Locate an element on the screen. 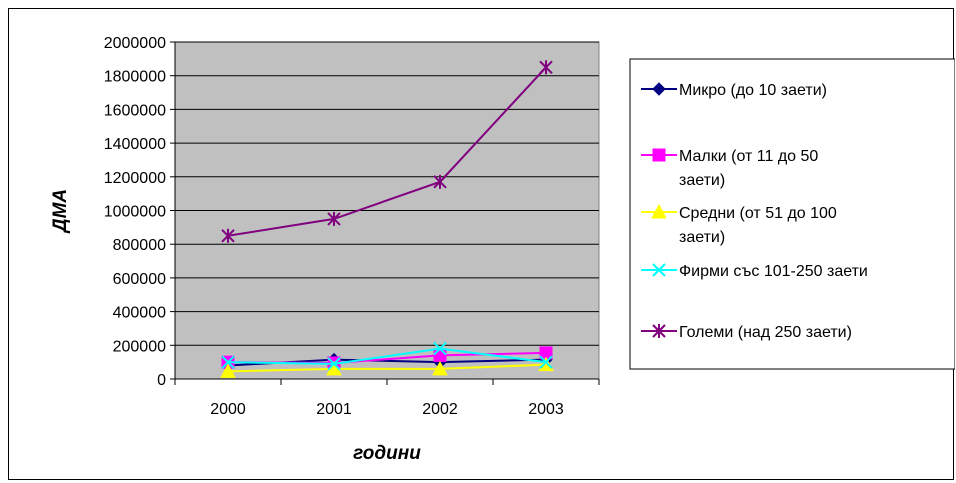 Image resolution: width=956 pixels, height=483 pixels. x-tick-label: 2001 is located at coordinates (334, 409).